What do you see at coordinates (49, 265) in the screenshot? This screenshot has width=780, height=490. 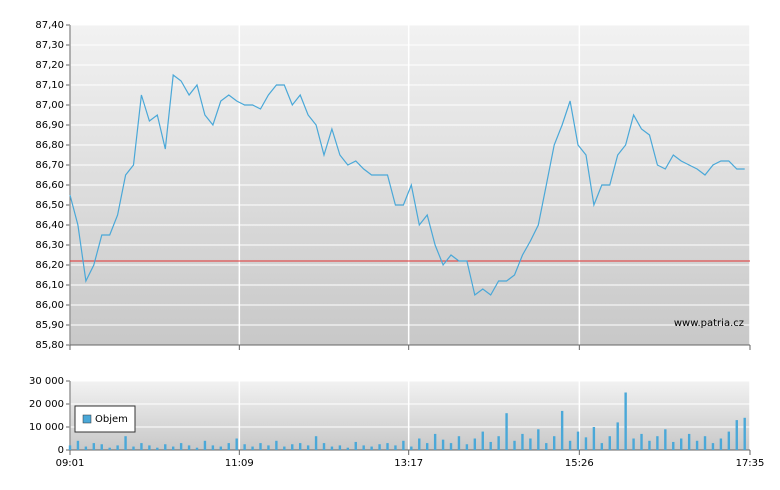 I see `y-tick-label: 86,20` at bounding box center [49, 265].